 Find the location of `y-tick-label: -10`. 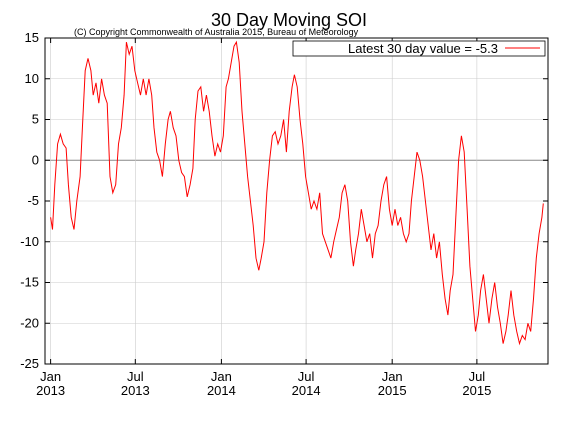

y-tick-label: -10 is located at coordinates (29, 241).